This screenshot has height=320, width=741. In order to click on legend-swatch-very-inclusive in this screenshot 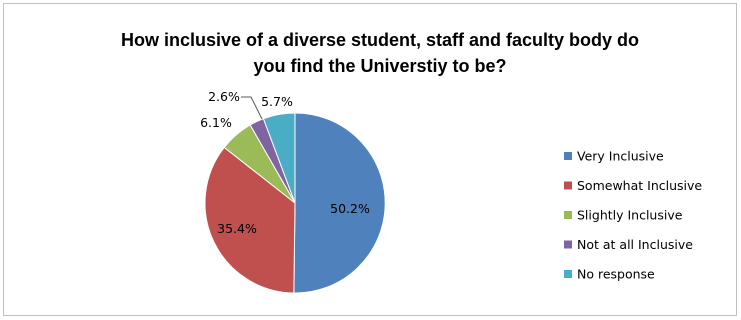, I will do `click(568, 156)`.